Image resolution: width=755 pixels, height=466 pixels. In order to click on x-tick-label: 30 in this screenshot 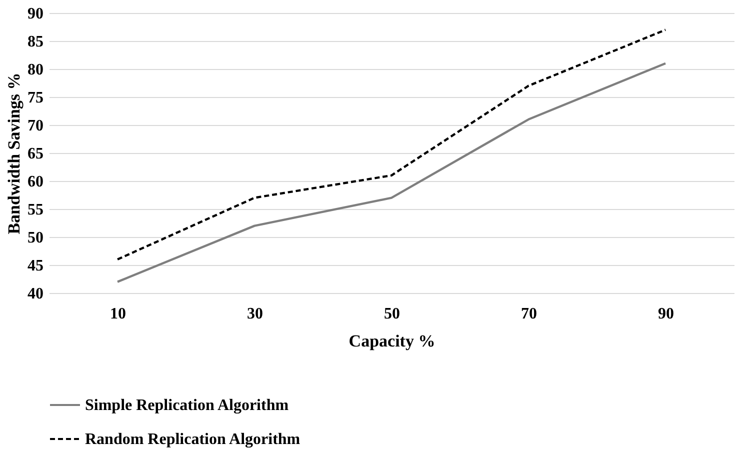, I will do `click(255, 314)`.